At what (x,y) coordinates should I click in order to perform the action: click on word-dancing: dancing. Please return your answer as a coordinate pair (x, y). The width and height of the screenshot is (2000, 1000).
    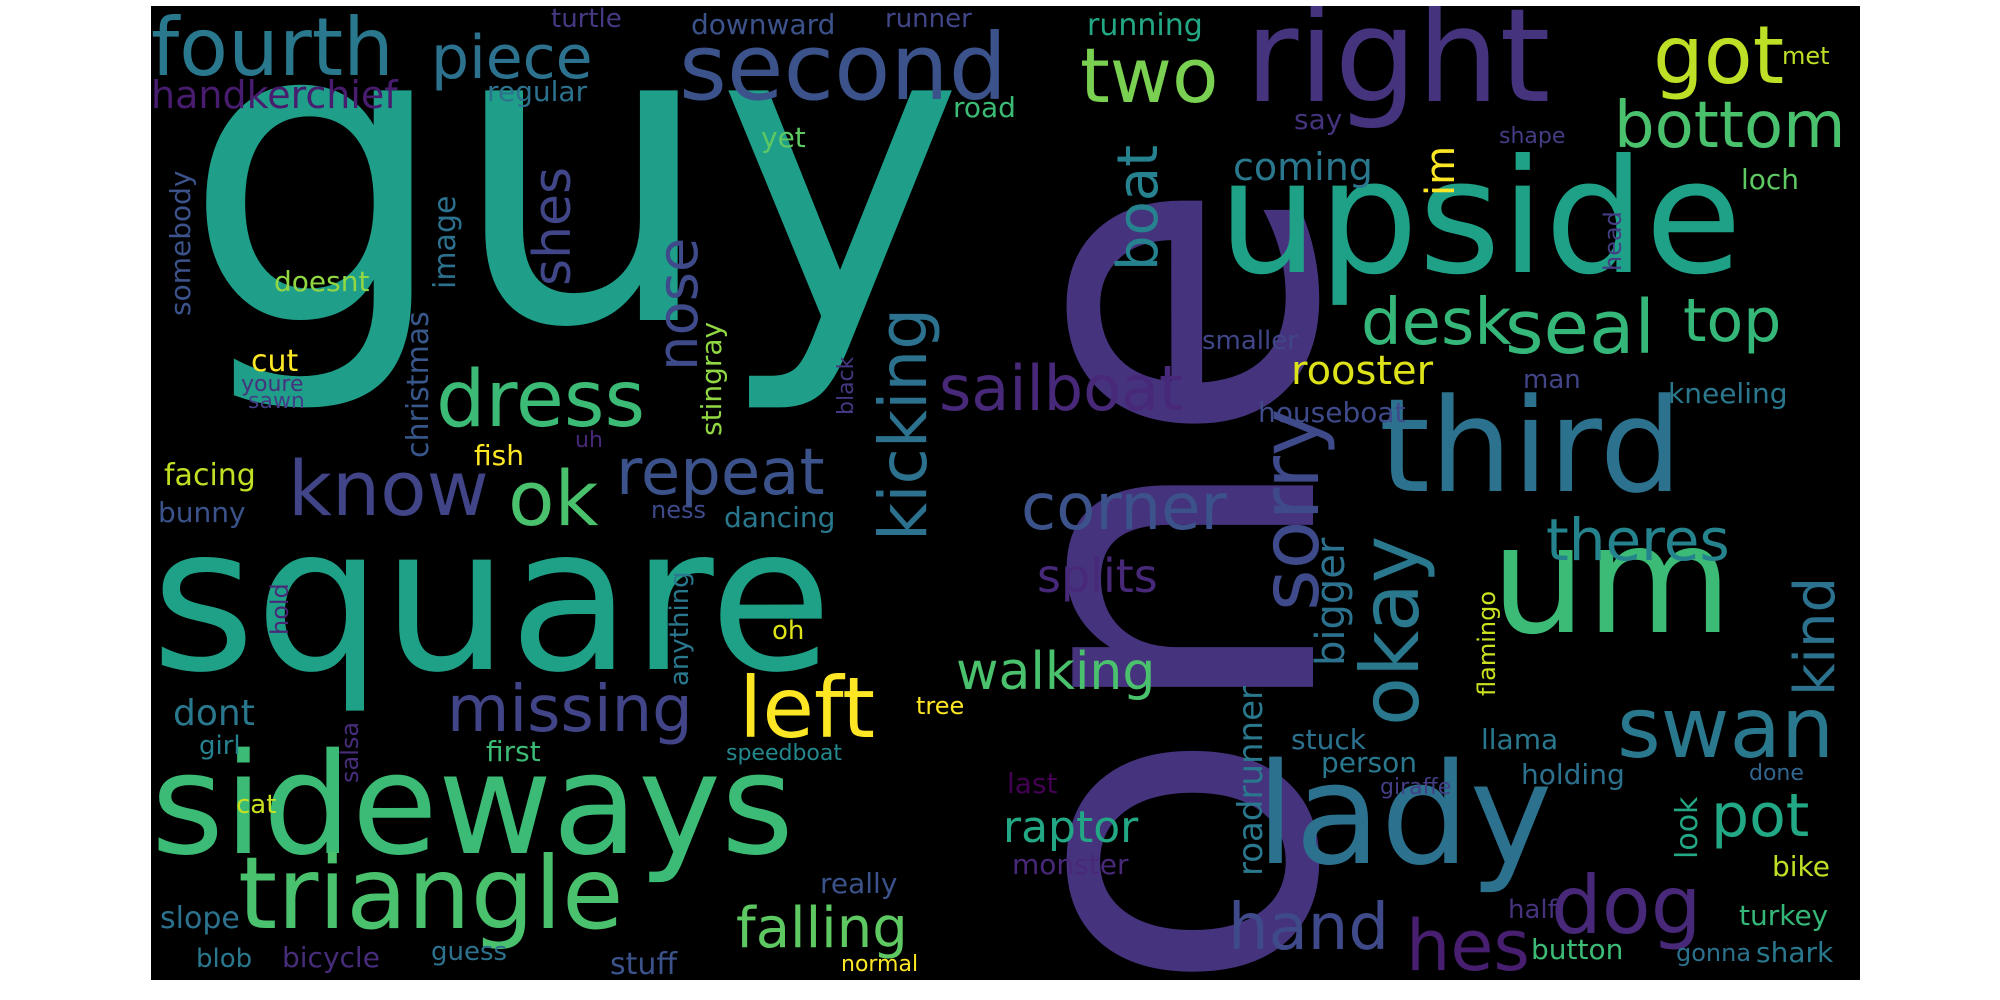
    Looking at the image, I should click on (780, 517).